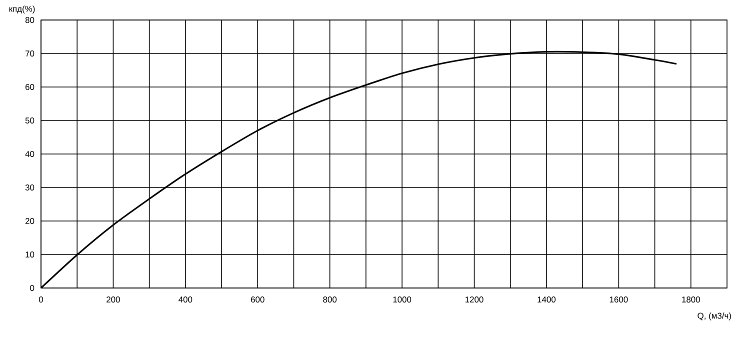 This screenshot has width=752, height=337. What do you see at coordinates (402, 299) in the screenshot?
I see `x-tick-label: 1000` at bounding box center [402, 299].